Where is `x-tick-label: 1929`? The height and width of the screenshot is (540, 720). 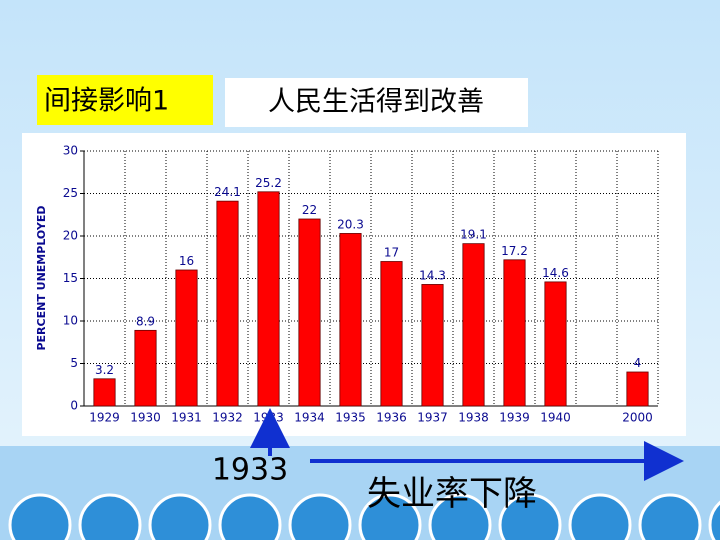
x-tick-label: 1929 is located at coordinates (104, 418).